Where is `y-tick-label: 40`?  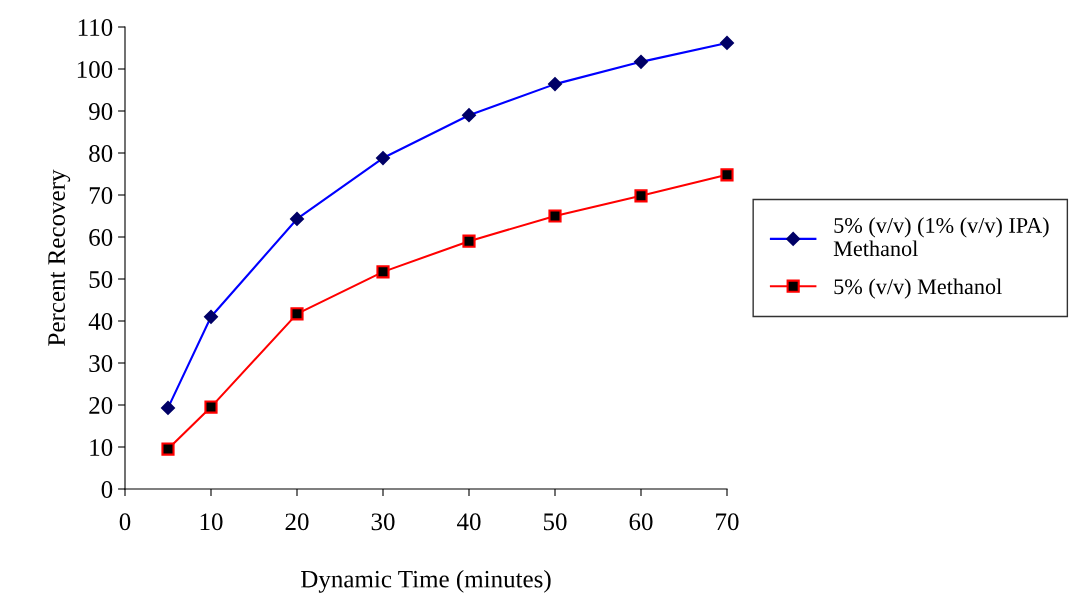
y-tick-label: 40 is located at coordinates (100, 321).